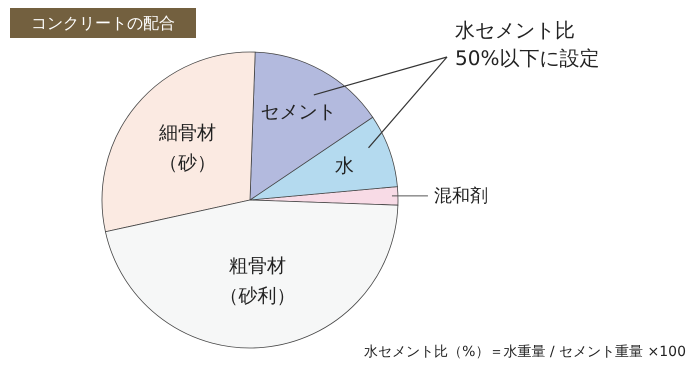 This screenshot has width=694, height=373. Describe the element at coordinates (187, 148) in the screenshot. I see `slice-label: 細骨材（砂）` at that location.